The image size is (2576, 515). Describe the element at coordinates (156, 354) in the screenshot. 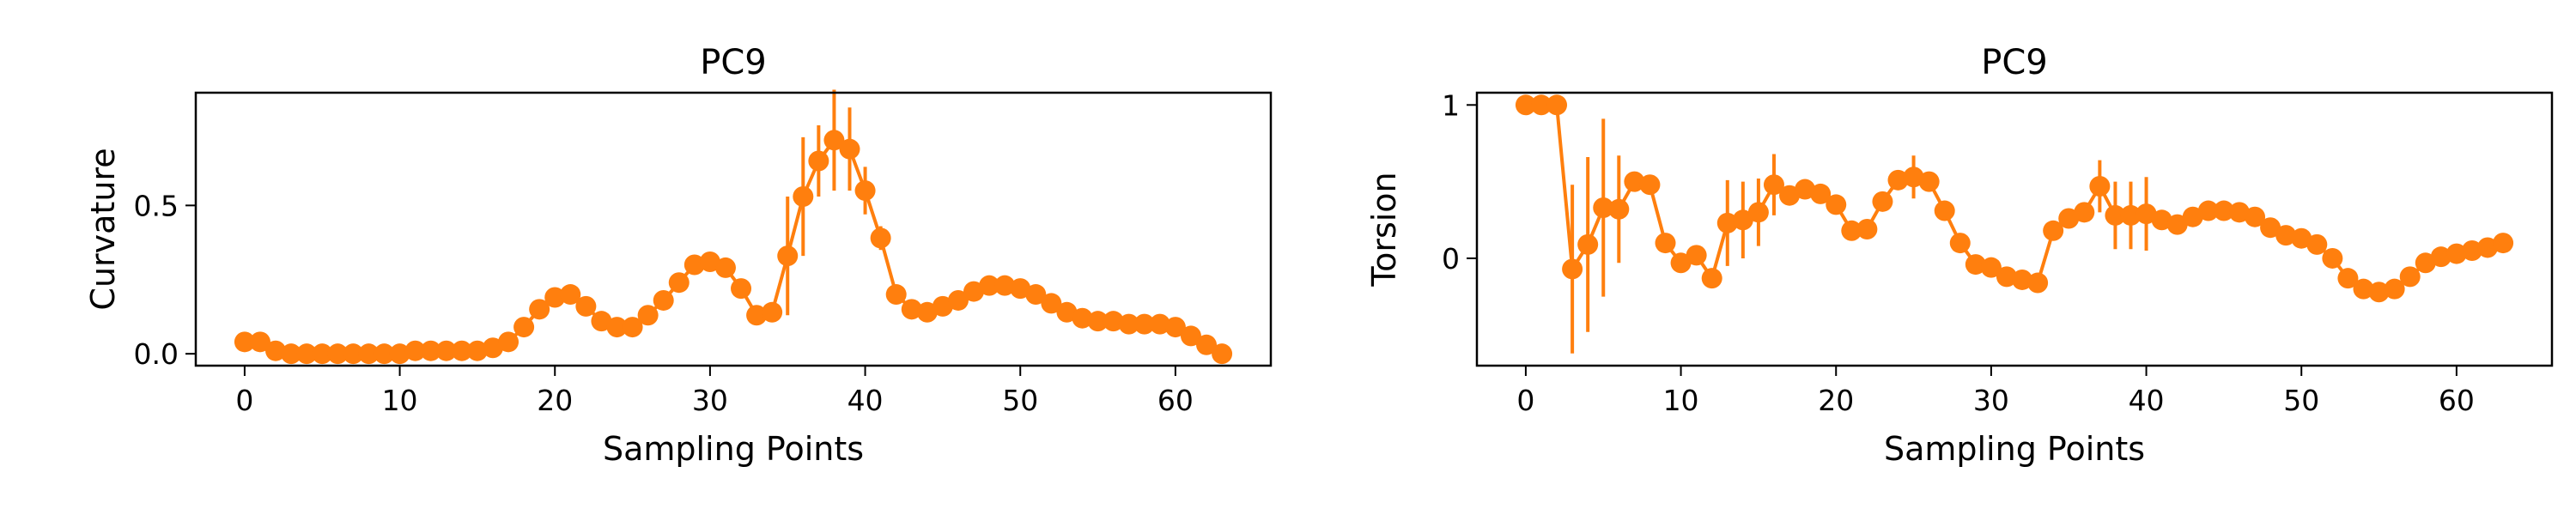

I see `y-tick-label: 0.0` at that location.